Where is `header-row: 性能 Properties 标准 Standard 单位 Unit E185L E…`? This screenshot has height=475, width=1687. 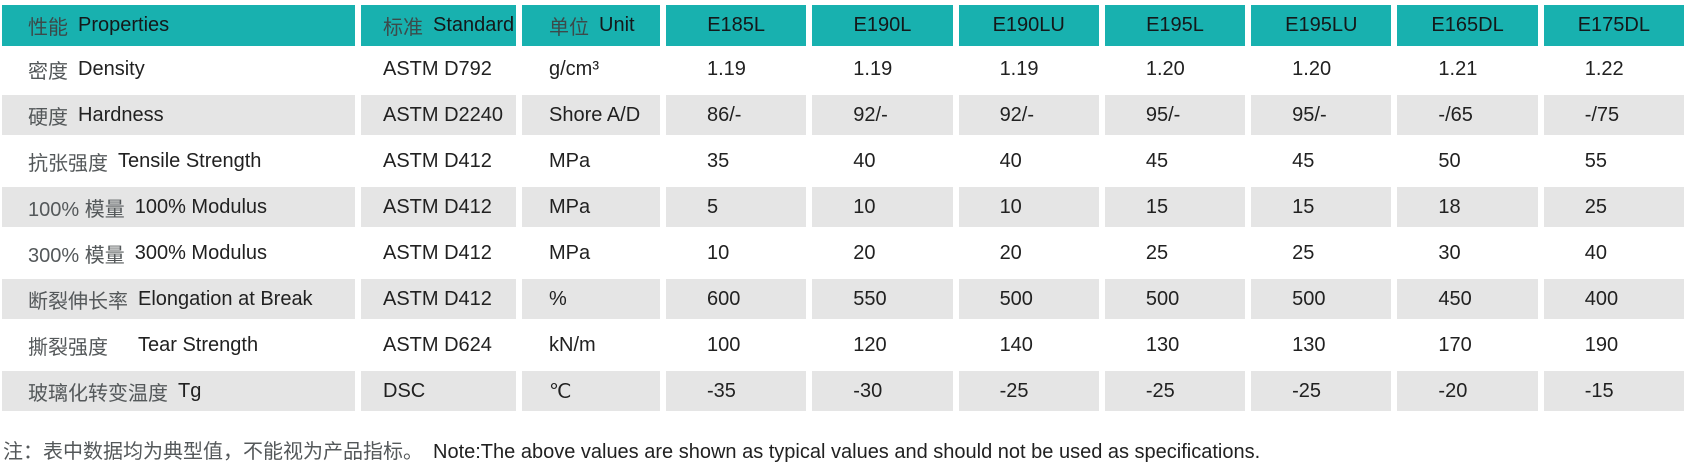
header-row: 性能 Properties 标准 Standard 单位 Unit E185L E… is located at coordinates (843, 25).